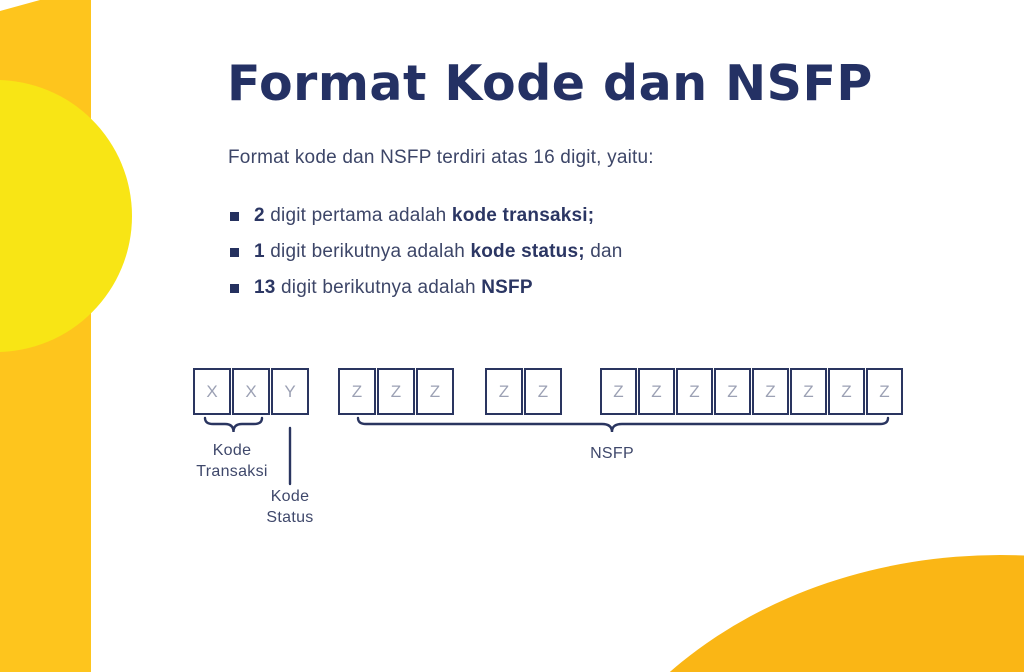 This screenshot has width=1024, height=672. I want to click on bullet-text: 13 digit berikutnya adalah NSFP, so click(393, 287).